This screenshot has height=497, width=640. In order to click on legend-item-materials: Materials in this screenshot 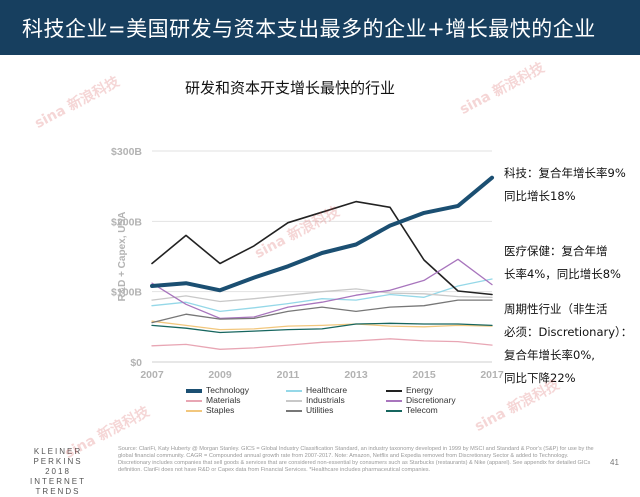, I will do `click(213, 400)`.